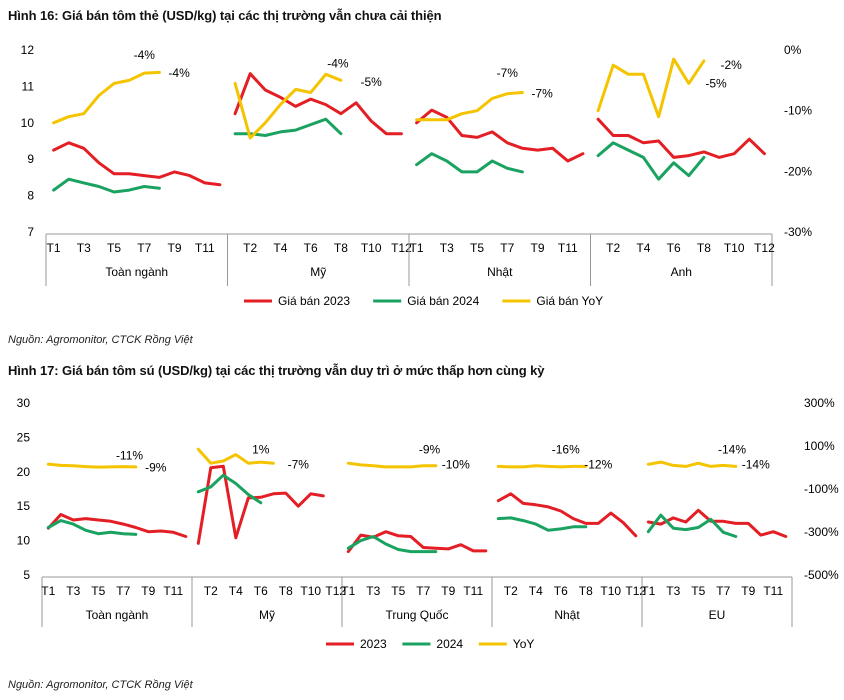 Image resolution: width=844 pixels, height=700 pixels. I want to click on figure-16-source: Nguồn: Agromonitor, CTCK Rồng Việt, so click(100, 340).